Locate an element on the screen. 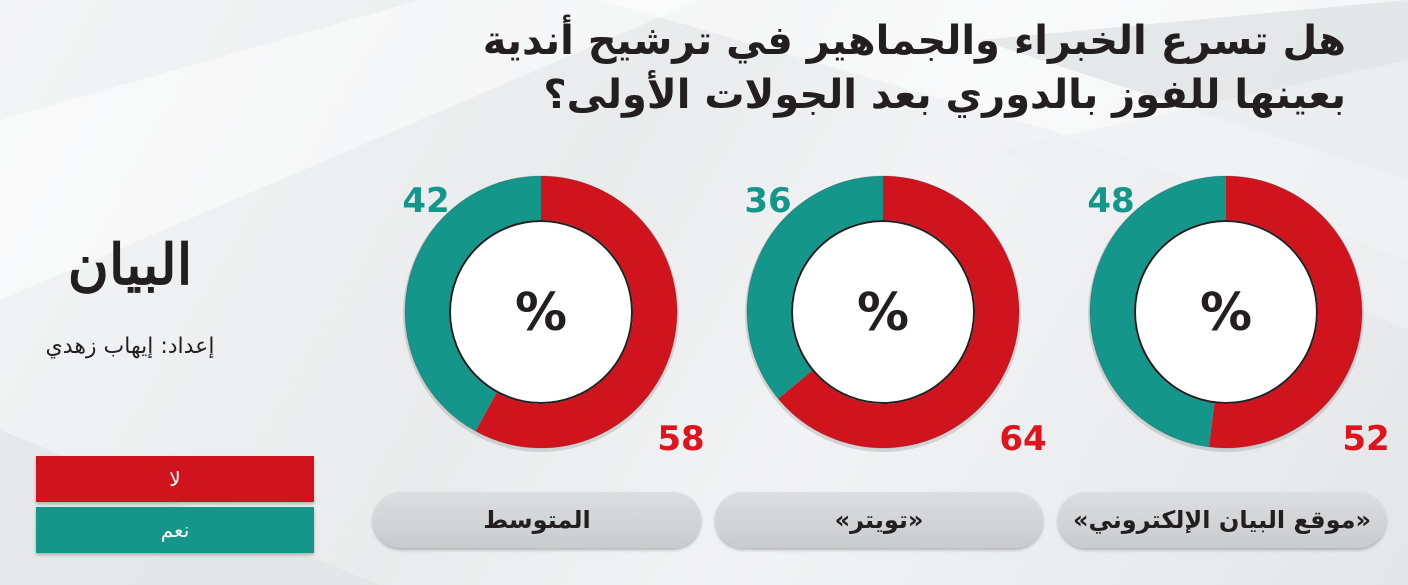 The image size is (1408, 585). donut-chart-1: % 36 64 is located at coordinates (895, 317).